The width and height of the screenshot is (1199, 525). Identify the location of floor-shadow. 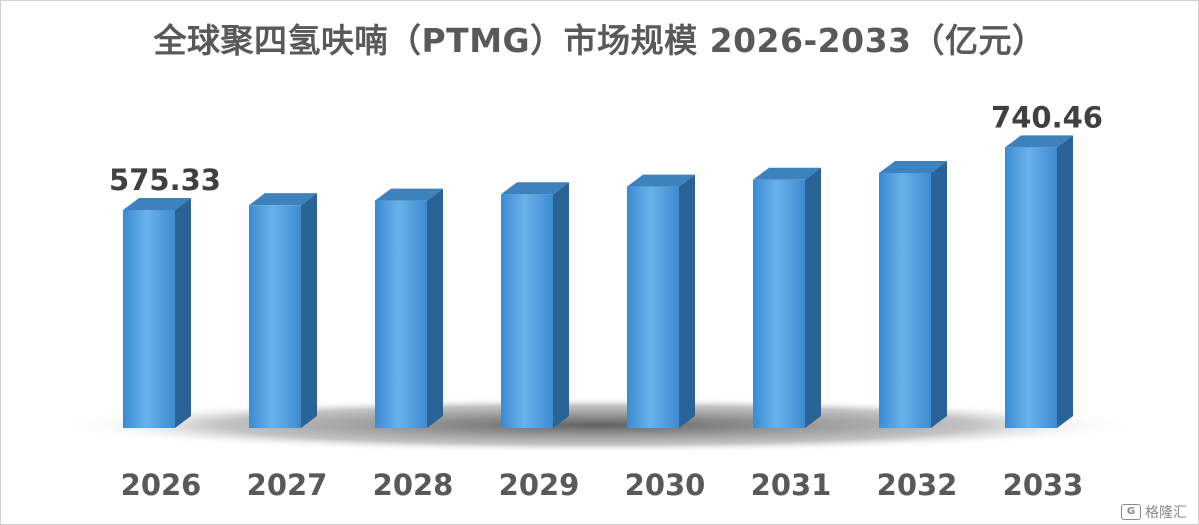
(598, 425).